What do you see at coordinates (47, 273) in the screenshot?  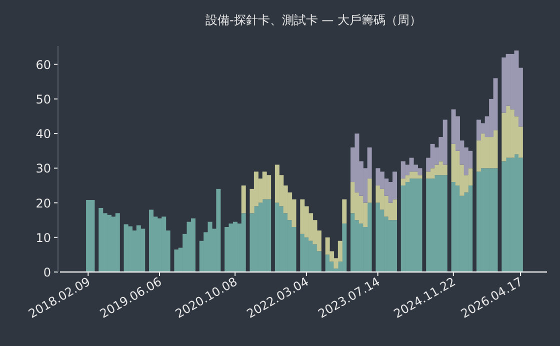 I see `y-tick-label: 0` at bounding box center [47, 273].